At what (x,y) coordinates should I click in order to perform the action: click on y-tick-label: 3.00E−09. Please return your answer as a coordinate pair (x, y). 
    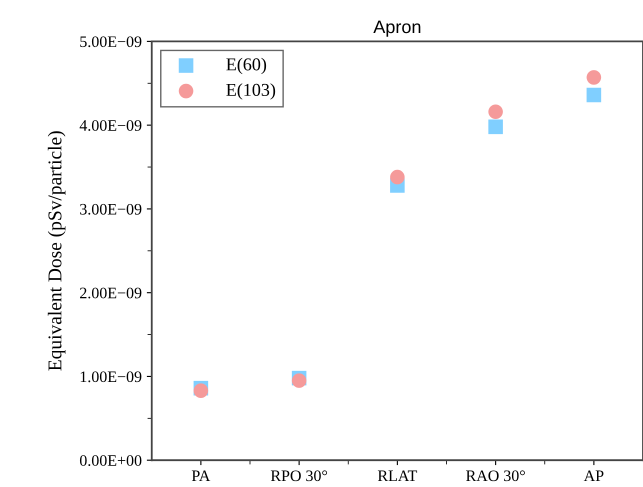
    Looking at the image, I should click on (111, 209).